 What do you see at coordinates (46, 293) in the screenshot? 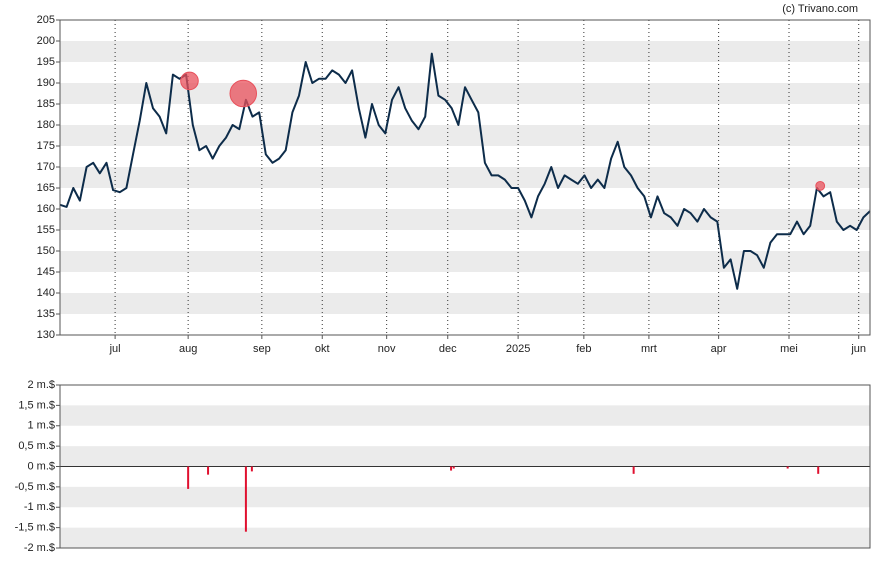
I see `y-tick-label: 140` at bounding box center [46, 293].